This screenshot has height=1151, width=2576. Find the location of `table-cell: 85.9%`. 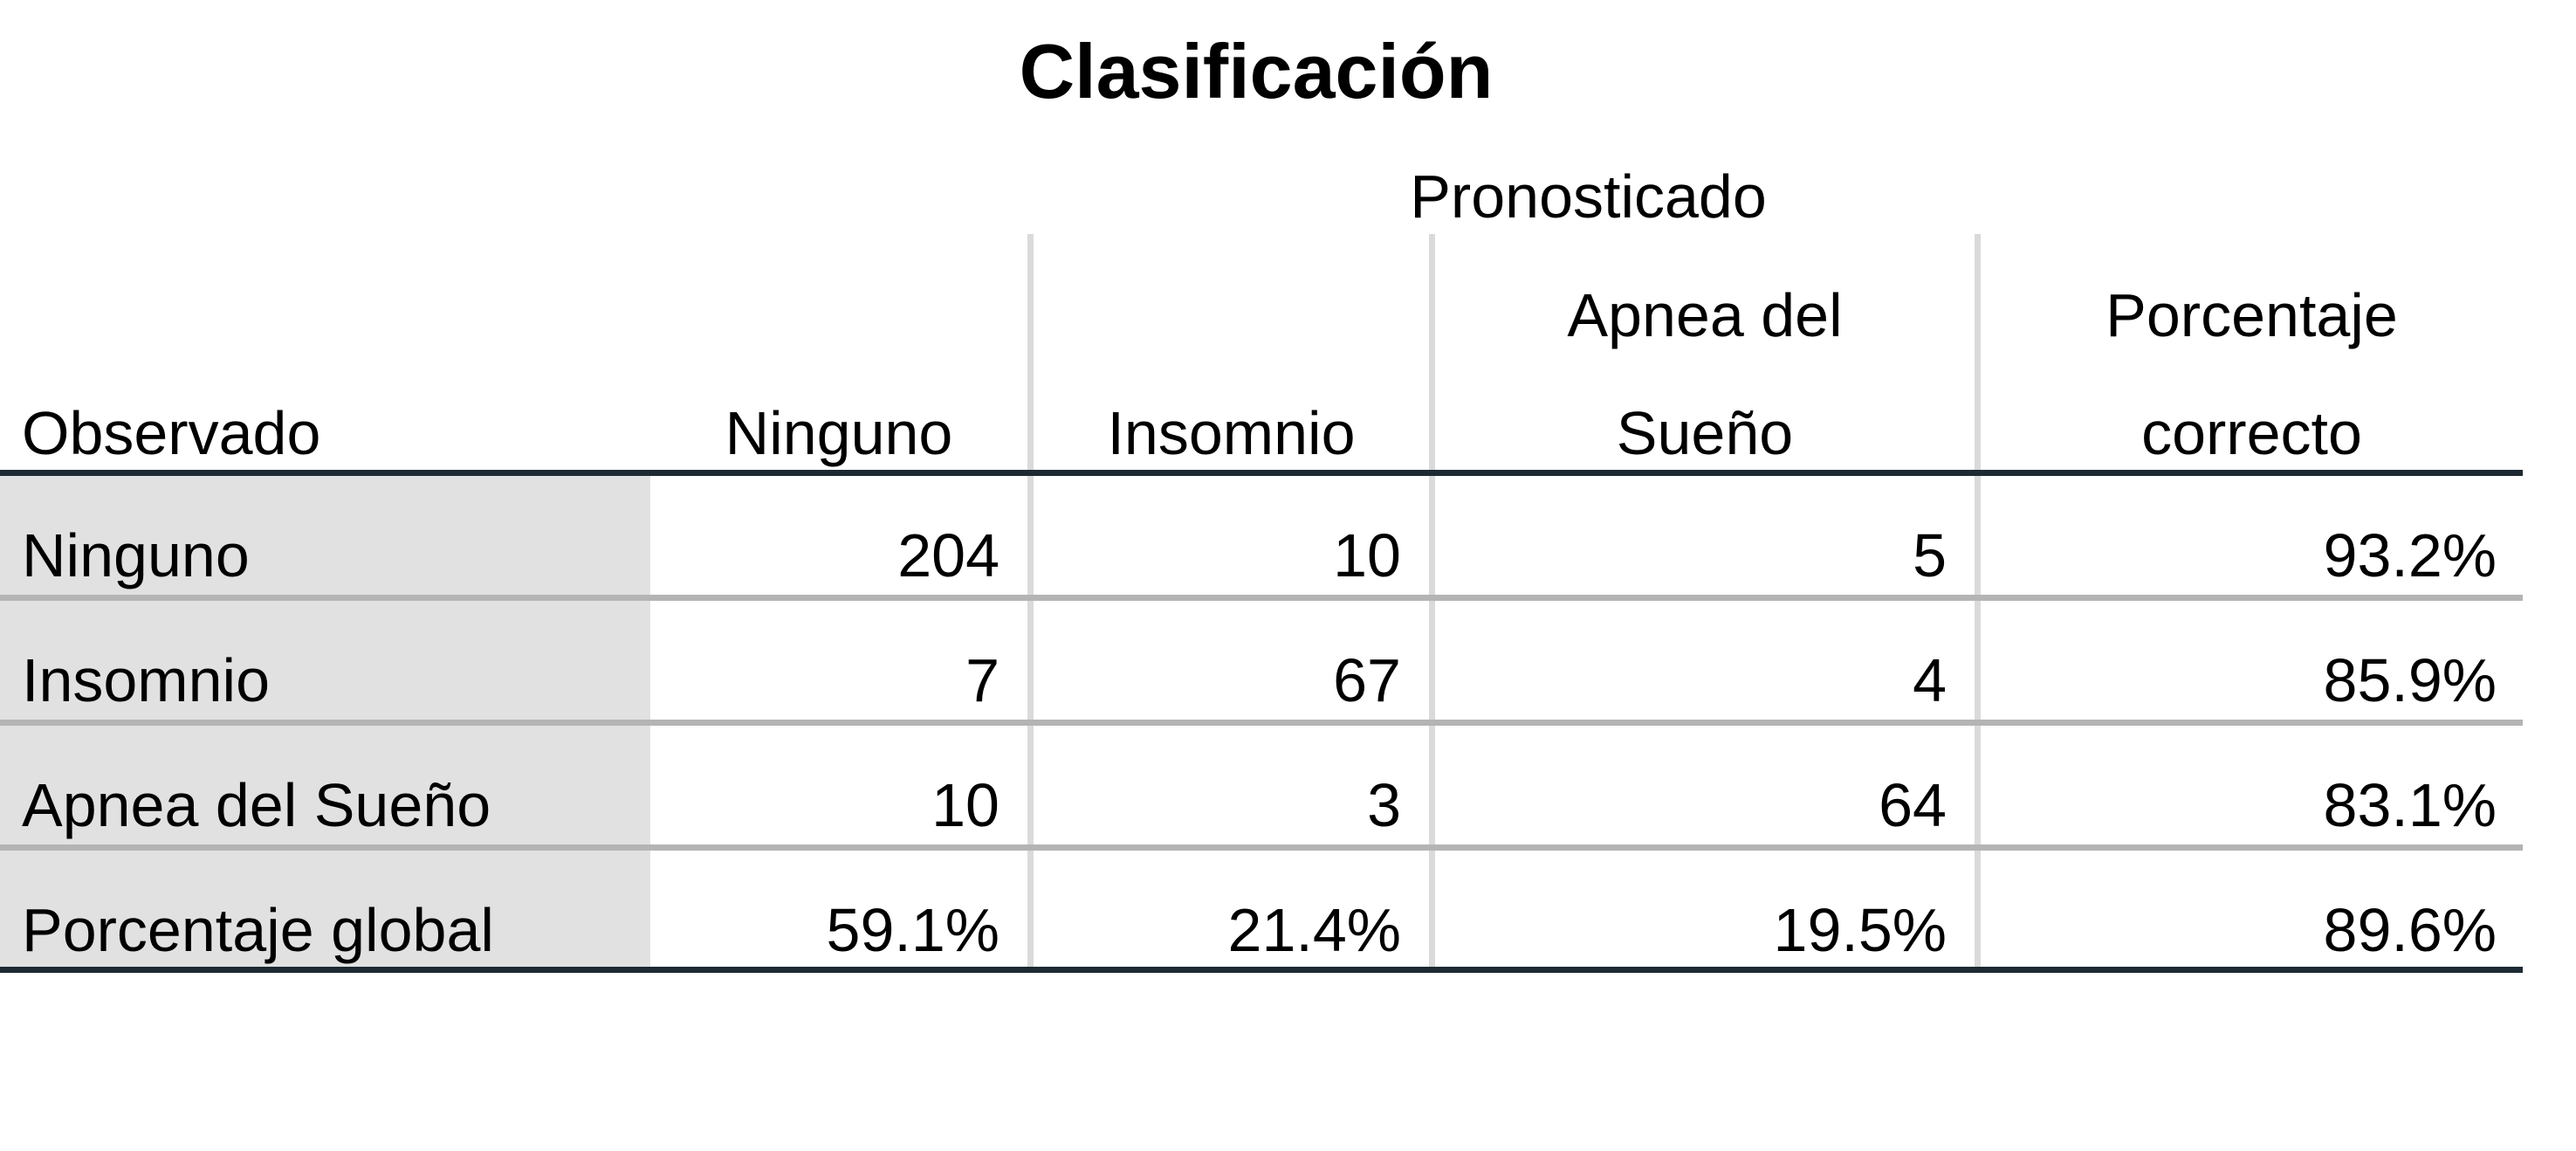

table-cell: 85.9% is located at coordinates (2410, 680).